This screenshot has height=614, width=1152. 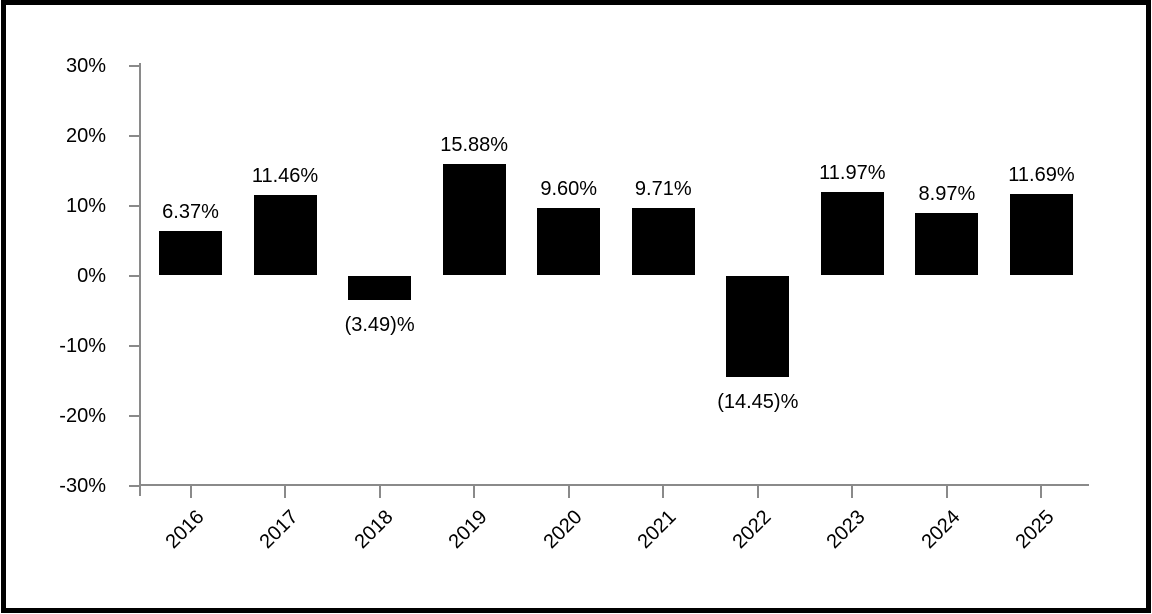 I want to click on y-tick-label: 20%, so click(x=85, y=135).